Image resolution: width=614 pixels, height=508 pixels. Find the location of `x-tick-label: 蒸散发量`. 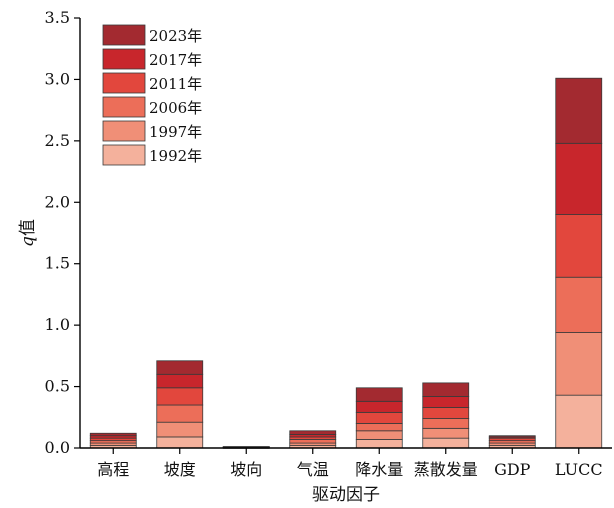

x-tick-label: 蒸散发量 is located at coordinates (446, 469).